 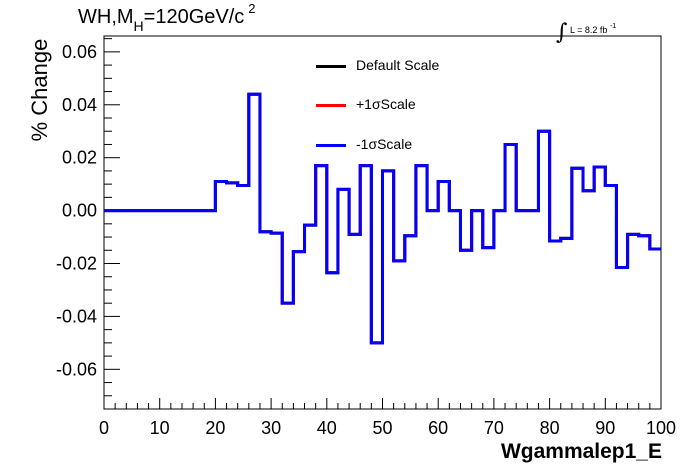 What do you see at coordinates (382, 428) in the screenshot?
I see `x-tick-label: 50` at bounding box center [382, 428].